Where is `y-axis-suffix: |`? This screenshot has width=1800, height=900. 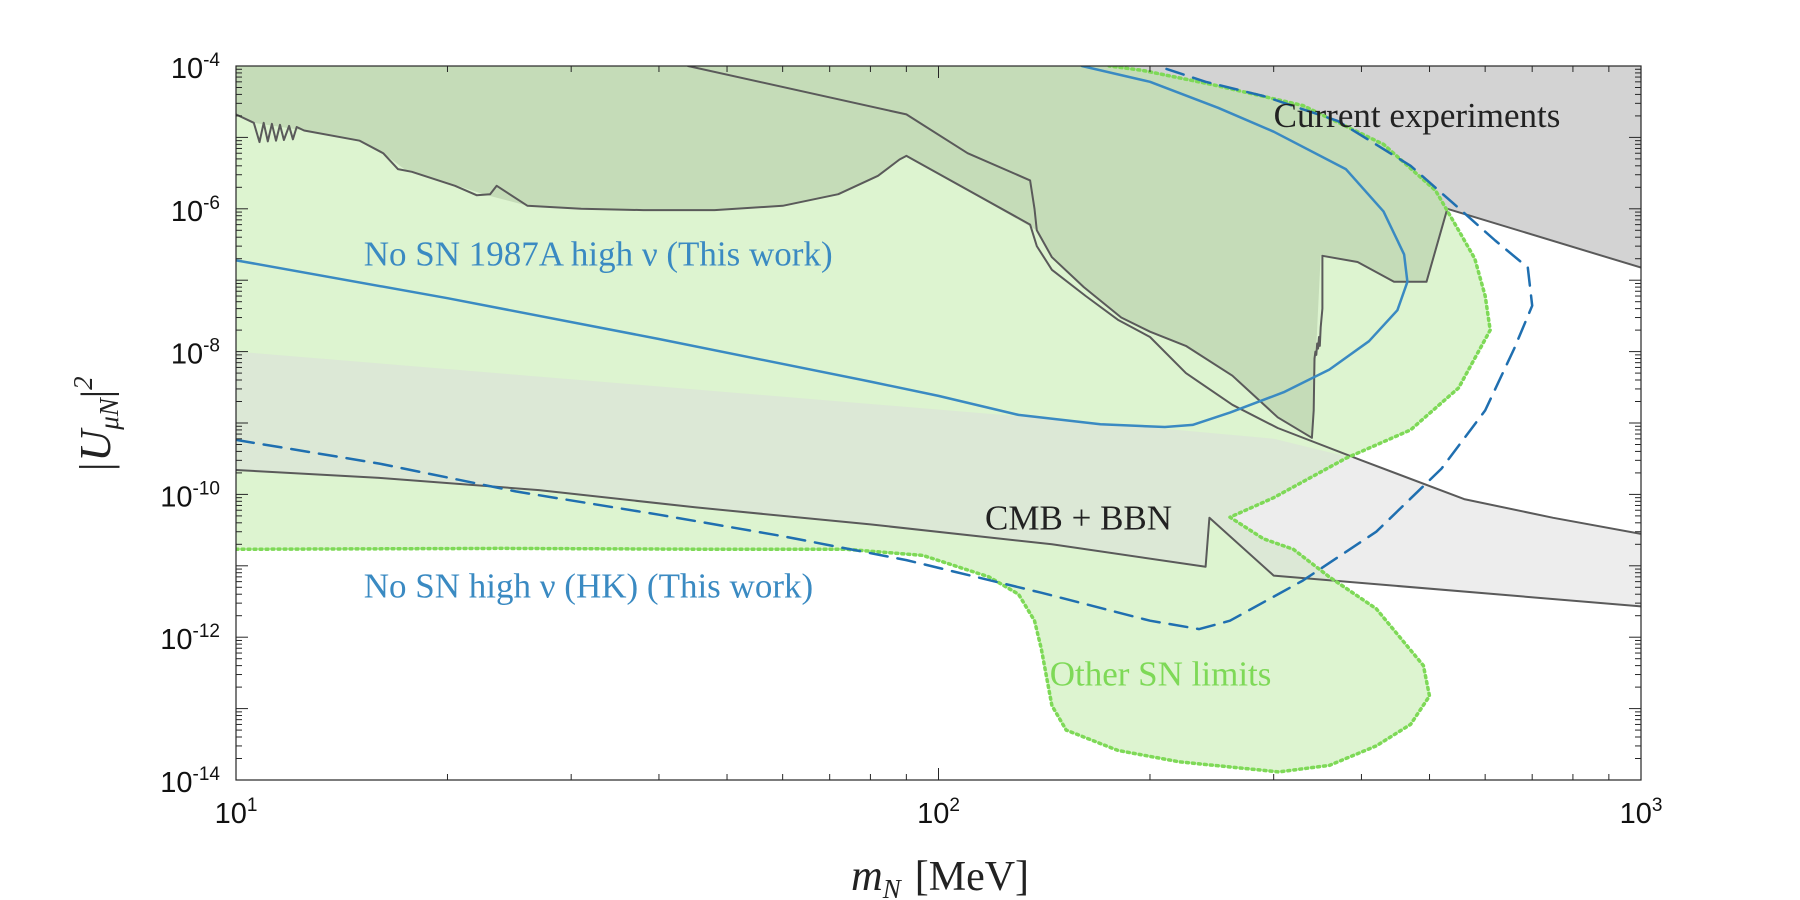
y-axis-suffix: | is located at coordinates (97, 394).